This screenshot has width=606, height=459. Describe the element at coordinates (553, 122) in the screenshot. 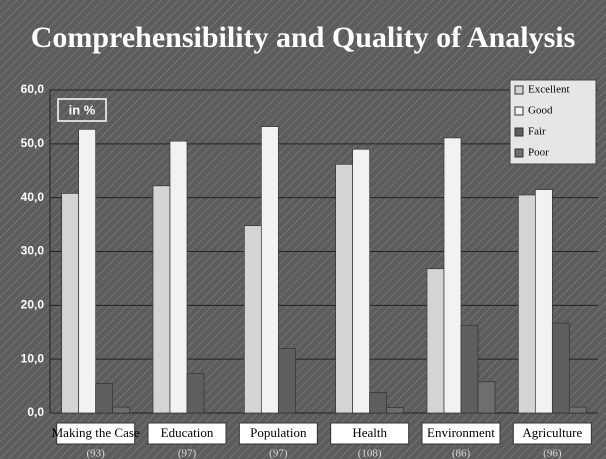

I see `legend-box` at that location.